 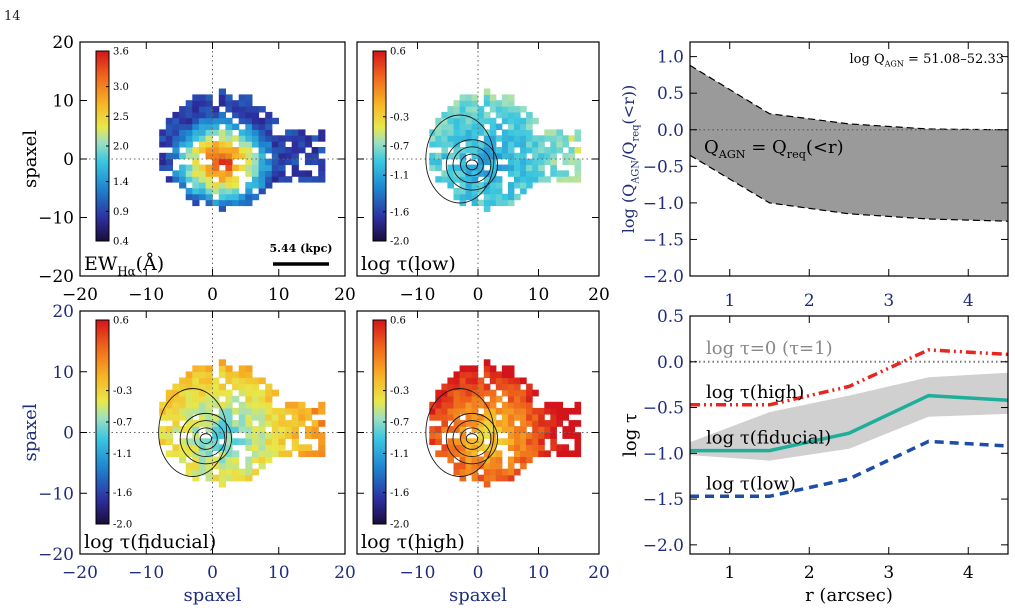 I want to click on annotation-top: log QAGN = 51.08–52.33, so click(x=927, y=60).